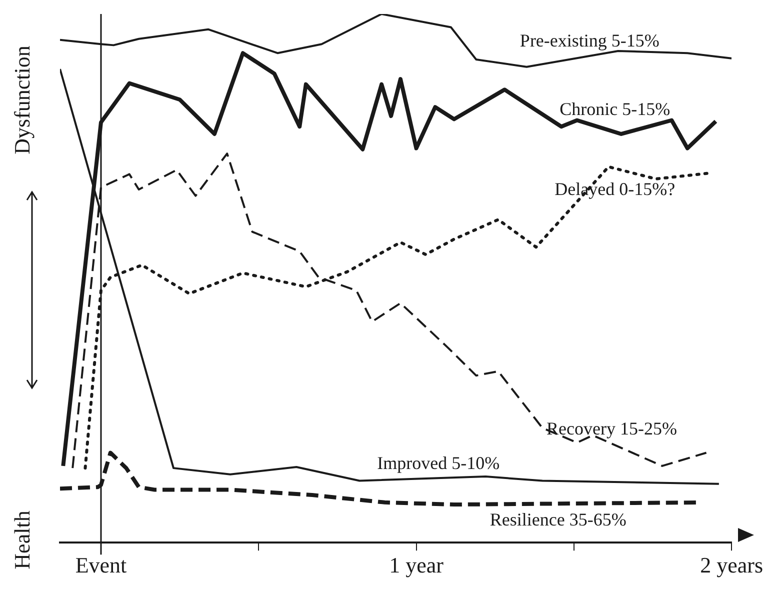 The width and height of the screenshot is (766, 589). Describe the element at coordinates (21, 540) in the screenshot. I see `text: Health` at that location.